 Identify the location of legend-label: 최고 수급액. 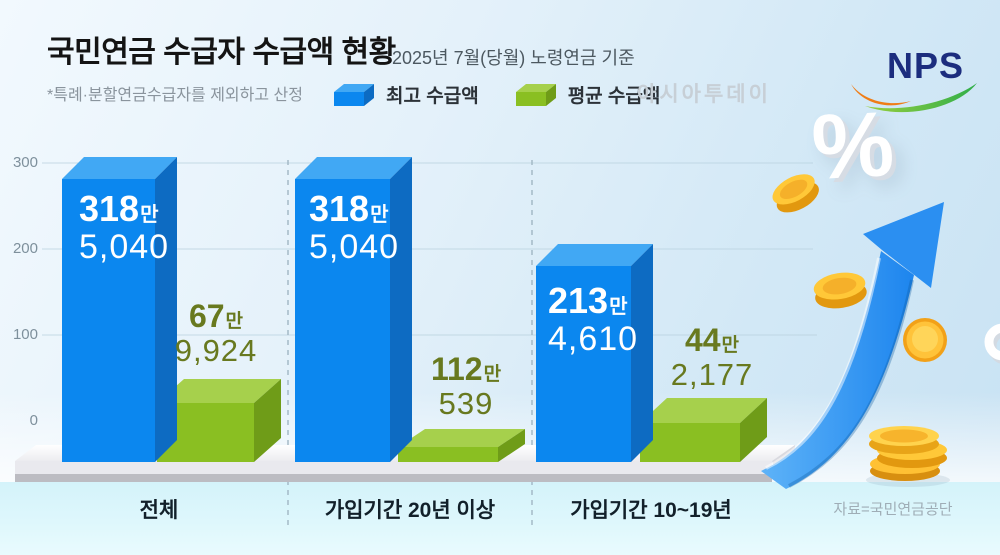
(432, 96).